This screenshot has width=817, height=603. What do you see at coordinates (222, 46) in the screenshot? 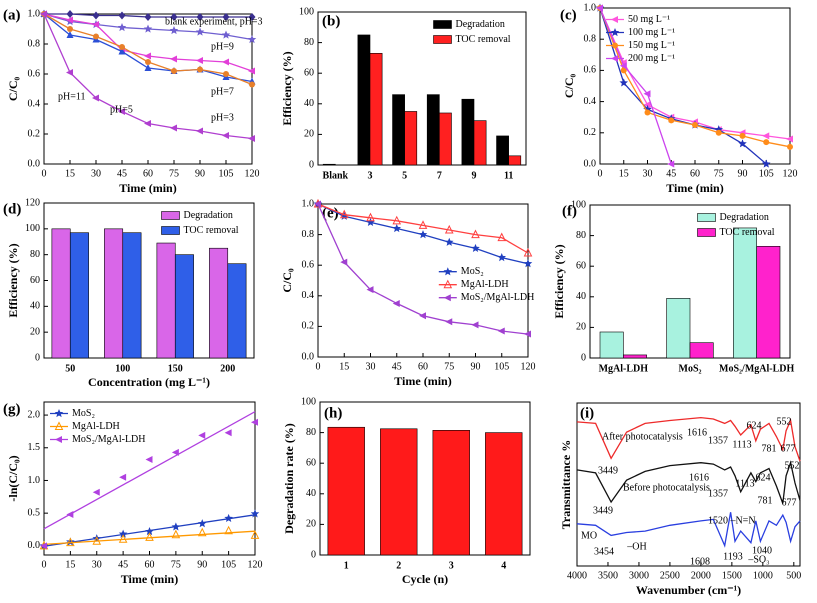
I see `series-label: pH=9` at bounding box center [222, 46].